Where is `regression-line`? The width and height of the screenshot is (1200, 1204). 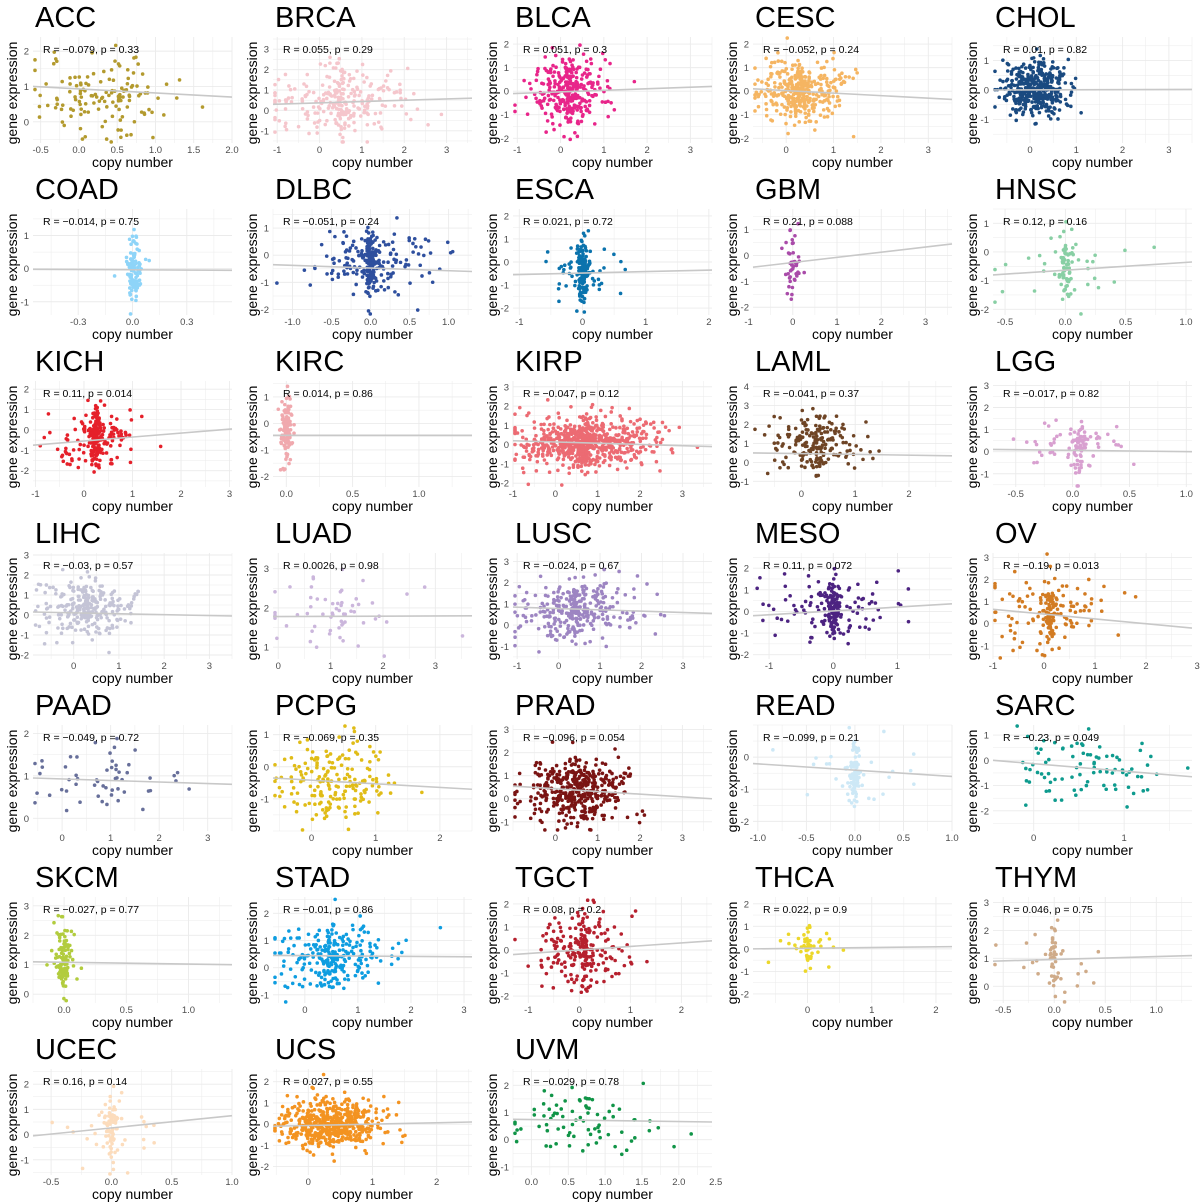
regression-line is located at coordinates (1092, 268).